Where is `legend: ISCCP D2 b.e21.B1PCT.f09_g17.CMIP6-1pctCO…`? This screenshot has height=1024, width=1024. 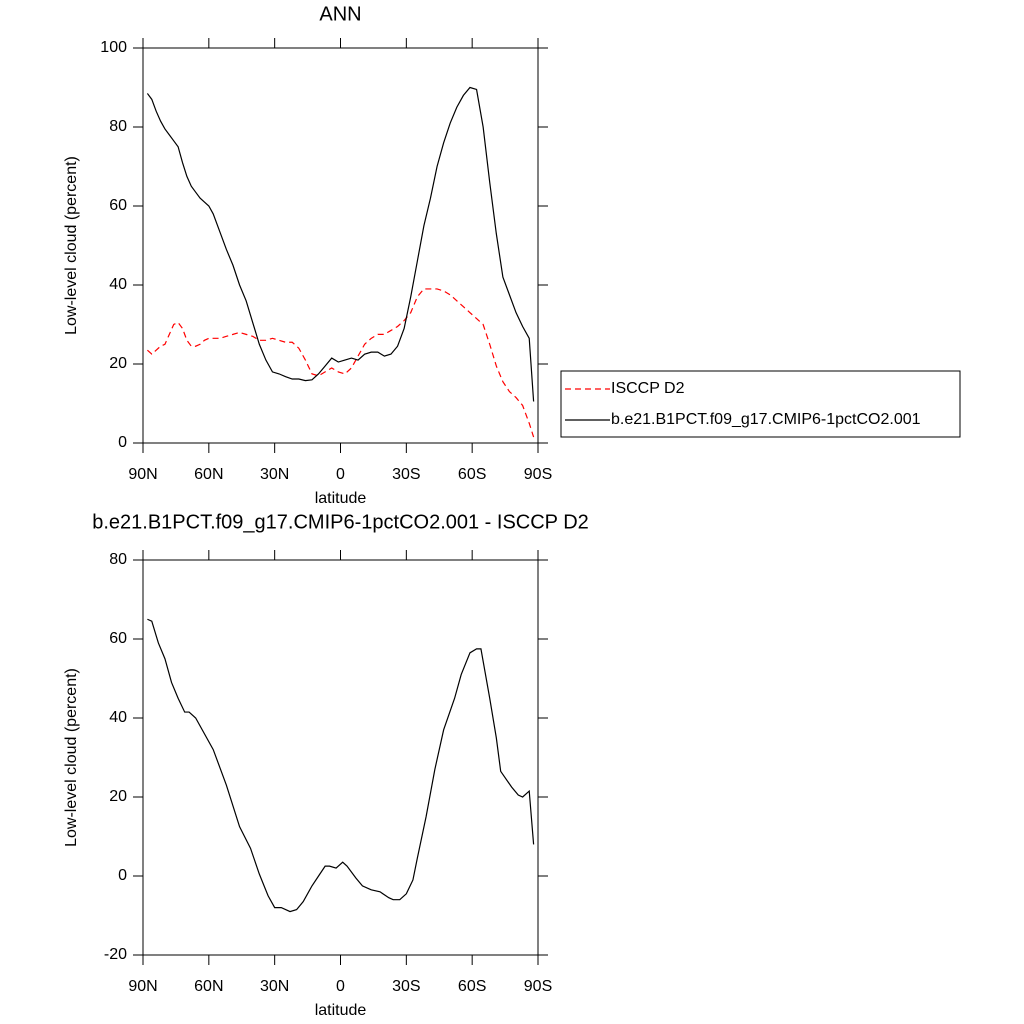 legend: ISCCP D2 b.e21.B1PCT.f09_g17.CMIP6-1pctCO… is located at coordinates (760, 404).